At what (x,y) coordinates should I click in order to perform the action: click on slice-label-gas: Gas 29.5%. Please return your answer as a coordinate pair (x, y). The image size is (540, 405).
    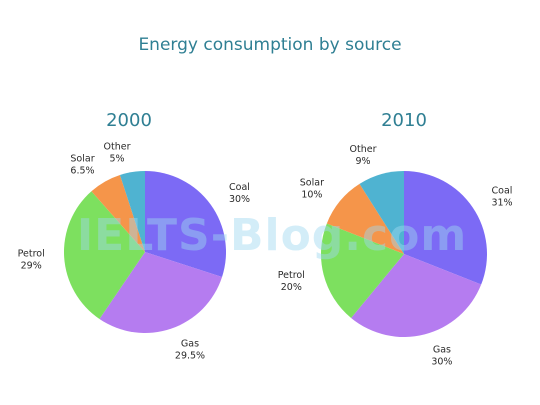
    Looking at the image, I should click on (190, 350).